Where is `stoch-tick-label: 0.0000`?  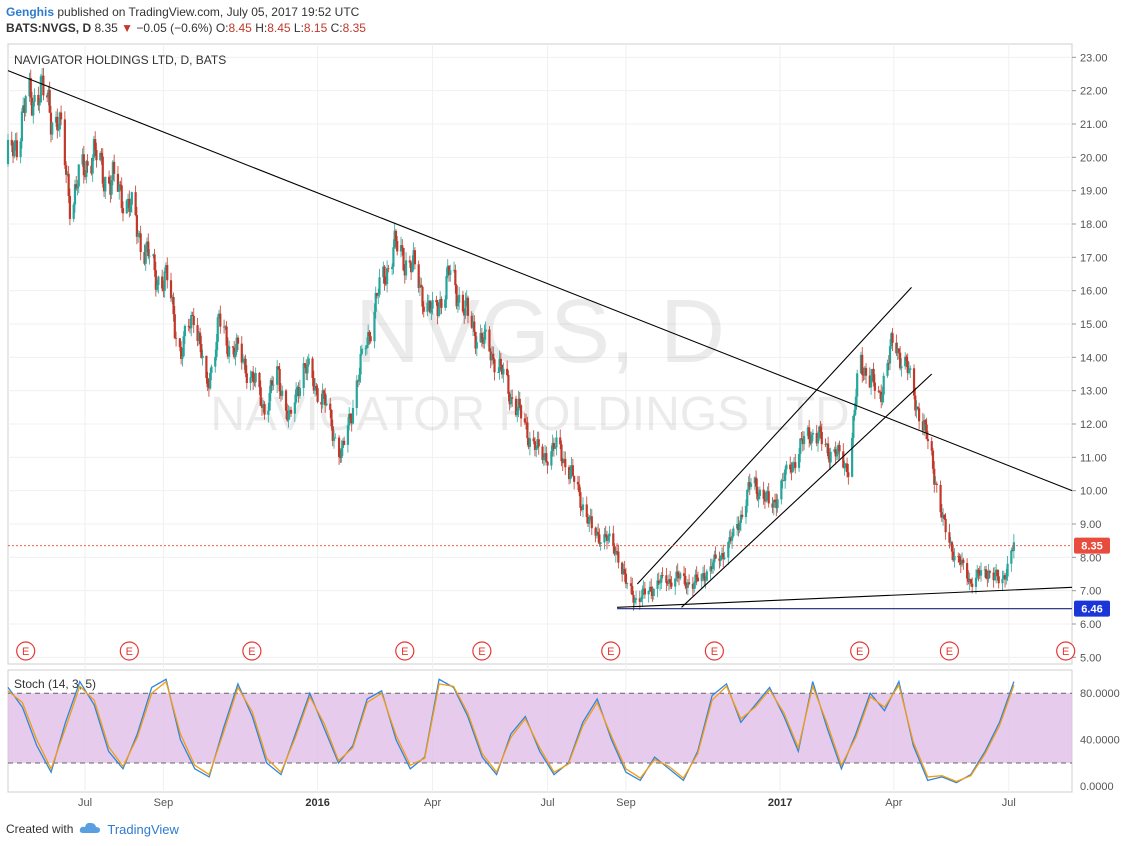
stoch-tick-label: 0.0000 is located at coordinates (1097, 787).